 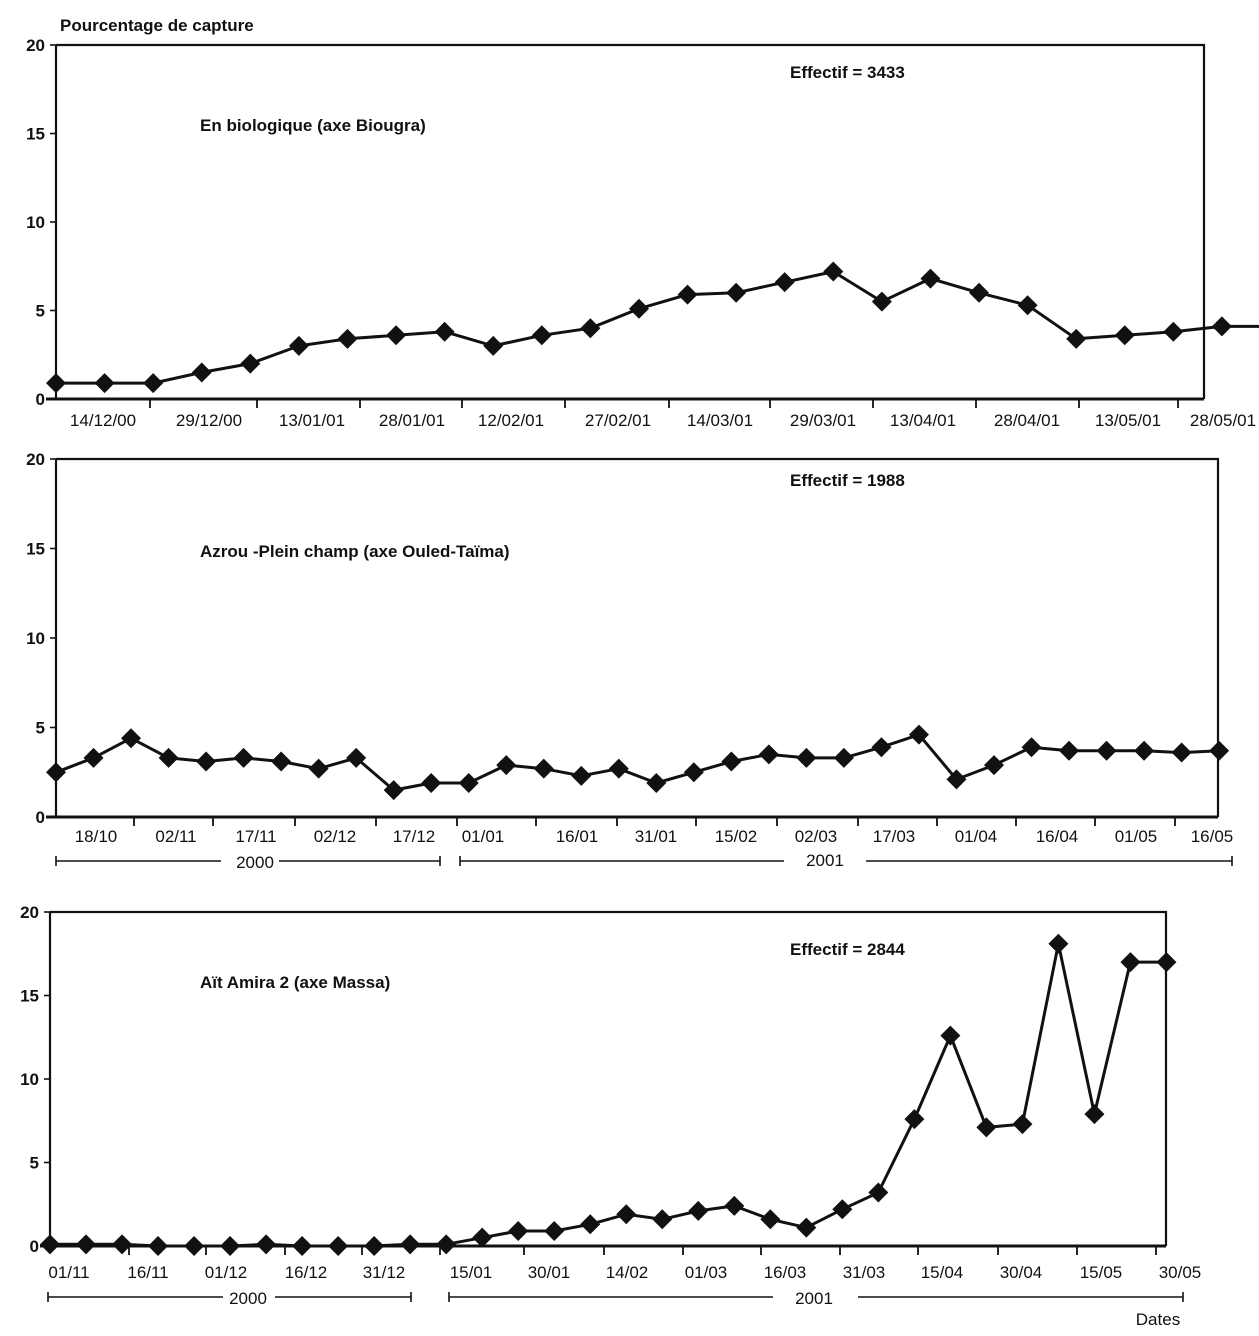 What do you see at coordinates (656, 836) in the screenshot?
I see `x-tick-label: 31/01` at bounding box center [656, 836].